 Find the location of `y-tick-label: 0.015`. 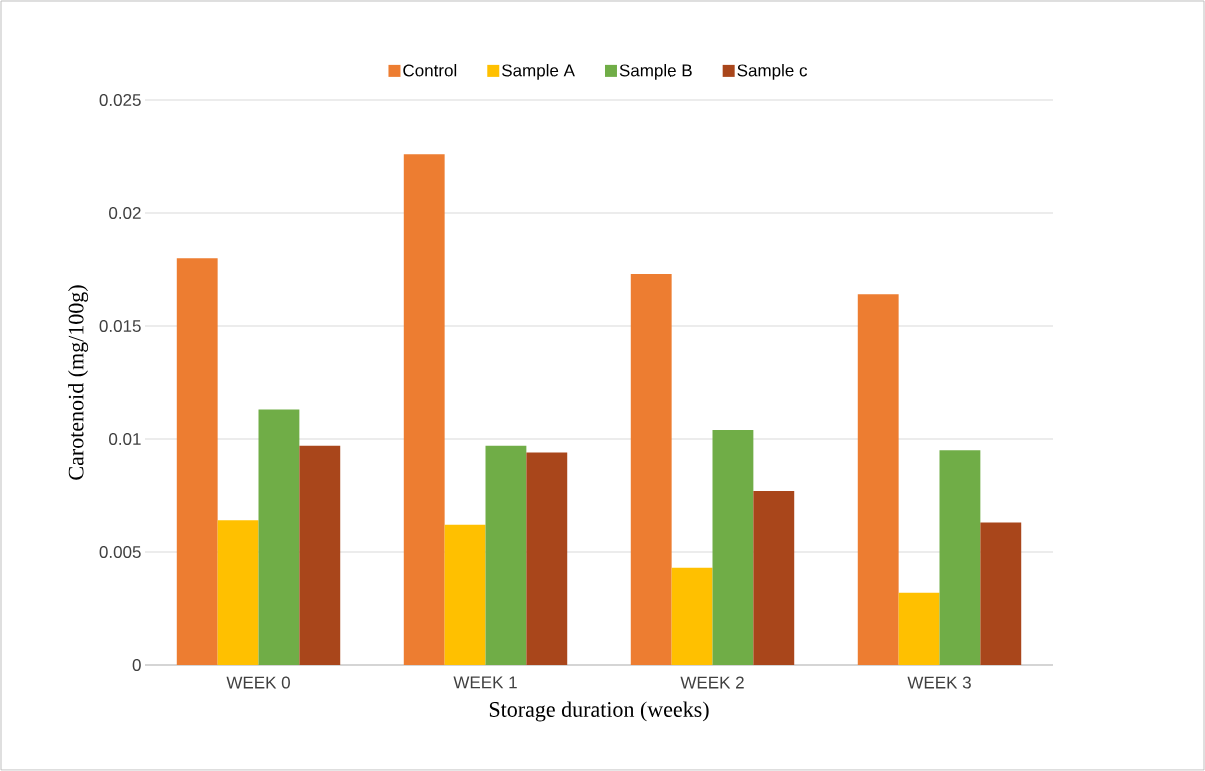

y-tick-label: 0.015 is located at coordinates (120, 326).